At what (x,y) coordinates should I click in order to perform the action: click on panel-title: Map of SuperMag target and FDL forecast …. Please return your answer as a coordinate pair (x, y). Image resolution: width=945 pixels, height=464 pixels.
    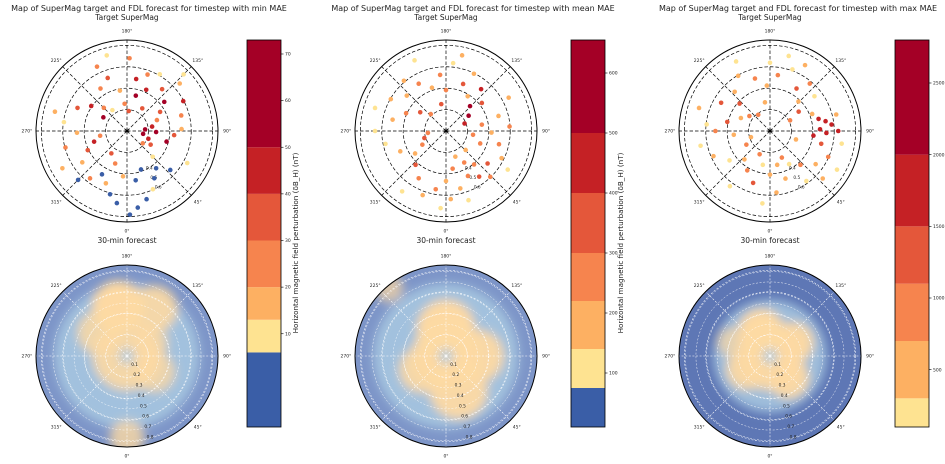
    Looking at the image, I should click on (798, 8).